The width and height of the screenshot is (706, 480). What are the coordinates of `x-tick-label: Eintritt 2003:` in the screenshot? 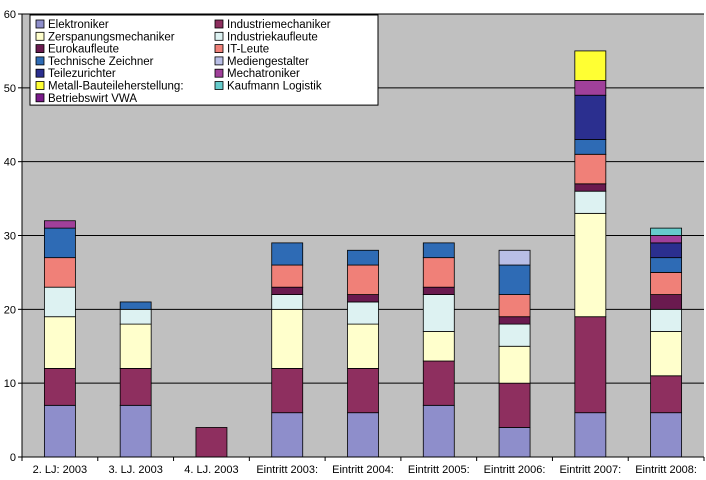 It's located at (287, 470).